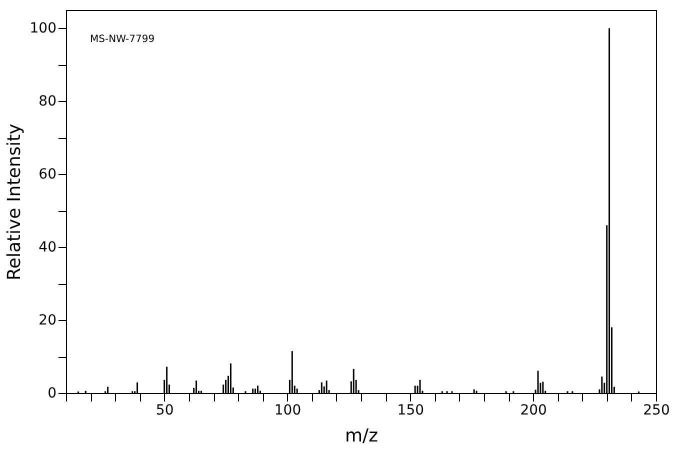 Image resolution: width=676 pixels, height=455 pixels. What do you see at coordinates (122, 39) in the screenshot?
I see `annotation: MS-NW-7799` at bounding box center [122, 39].